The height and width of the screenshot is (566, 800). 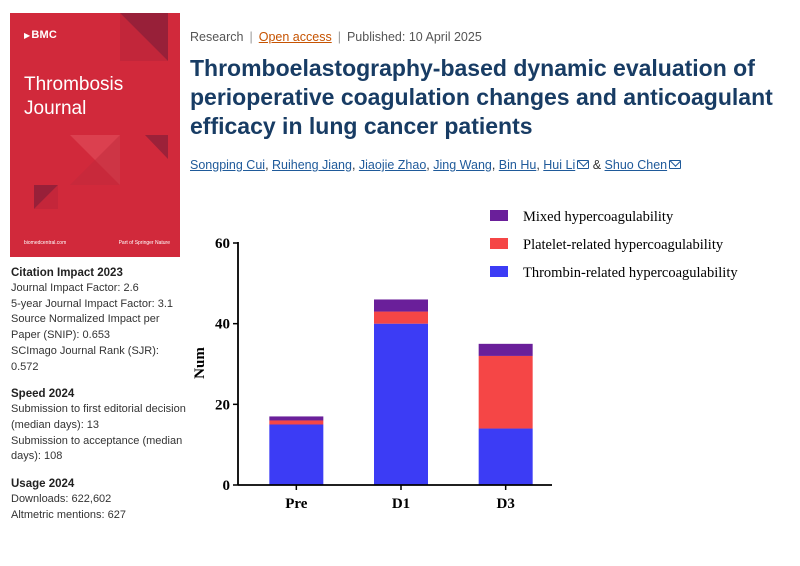 I want to click on author-link: Songping Cui, so click(x=228, y=165).